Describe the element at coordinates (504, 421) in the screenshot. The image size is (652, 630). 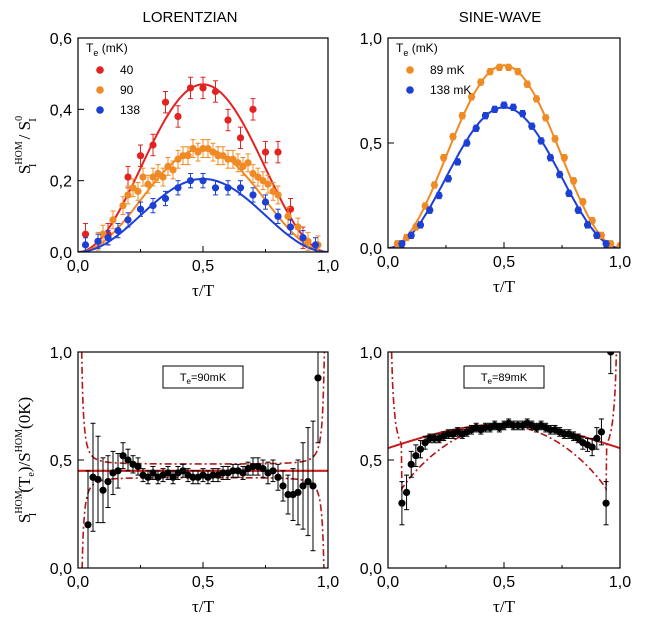
I see `band-curve` at that location.